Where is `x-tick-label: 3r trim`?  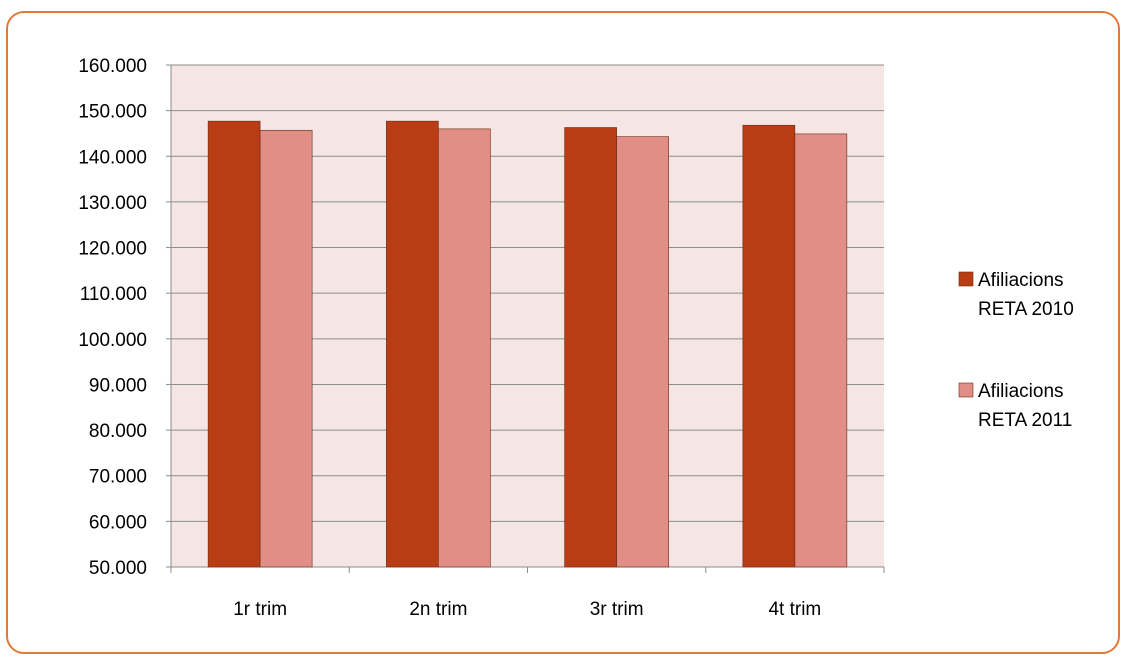
x-tick-label: 3r trim is located at coordinates (617, 609).